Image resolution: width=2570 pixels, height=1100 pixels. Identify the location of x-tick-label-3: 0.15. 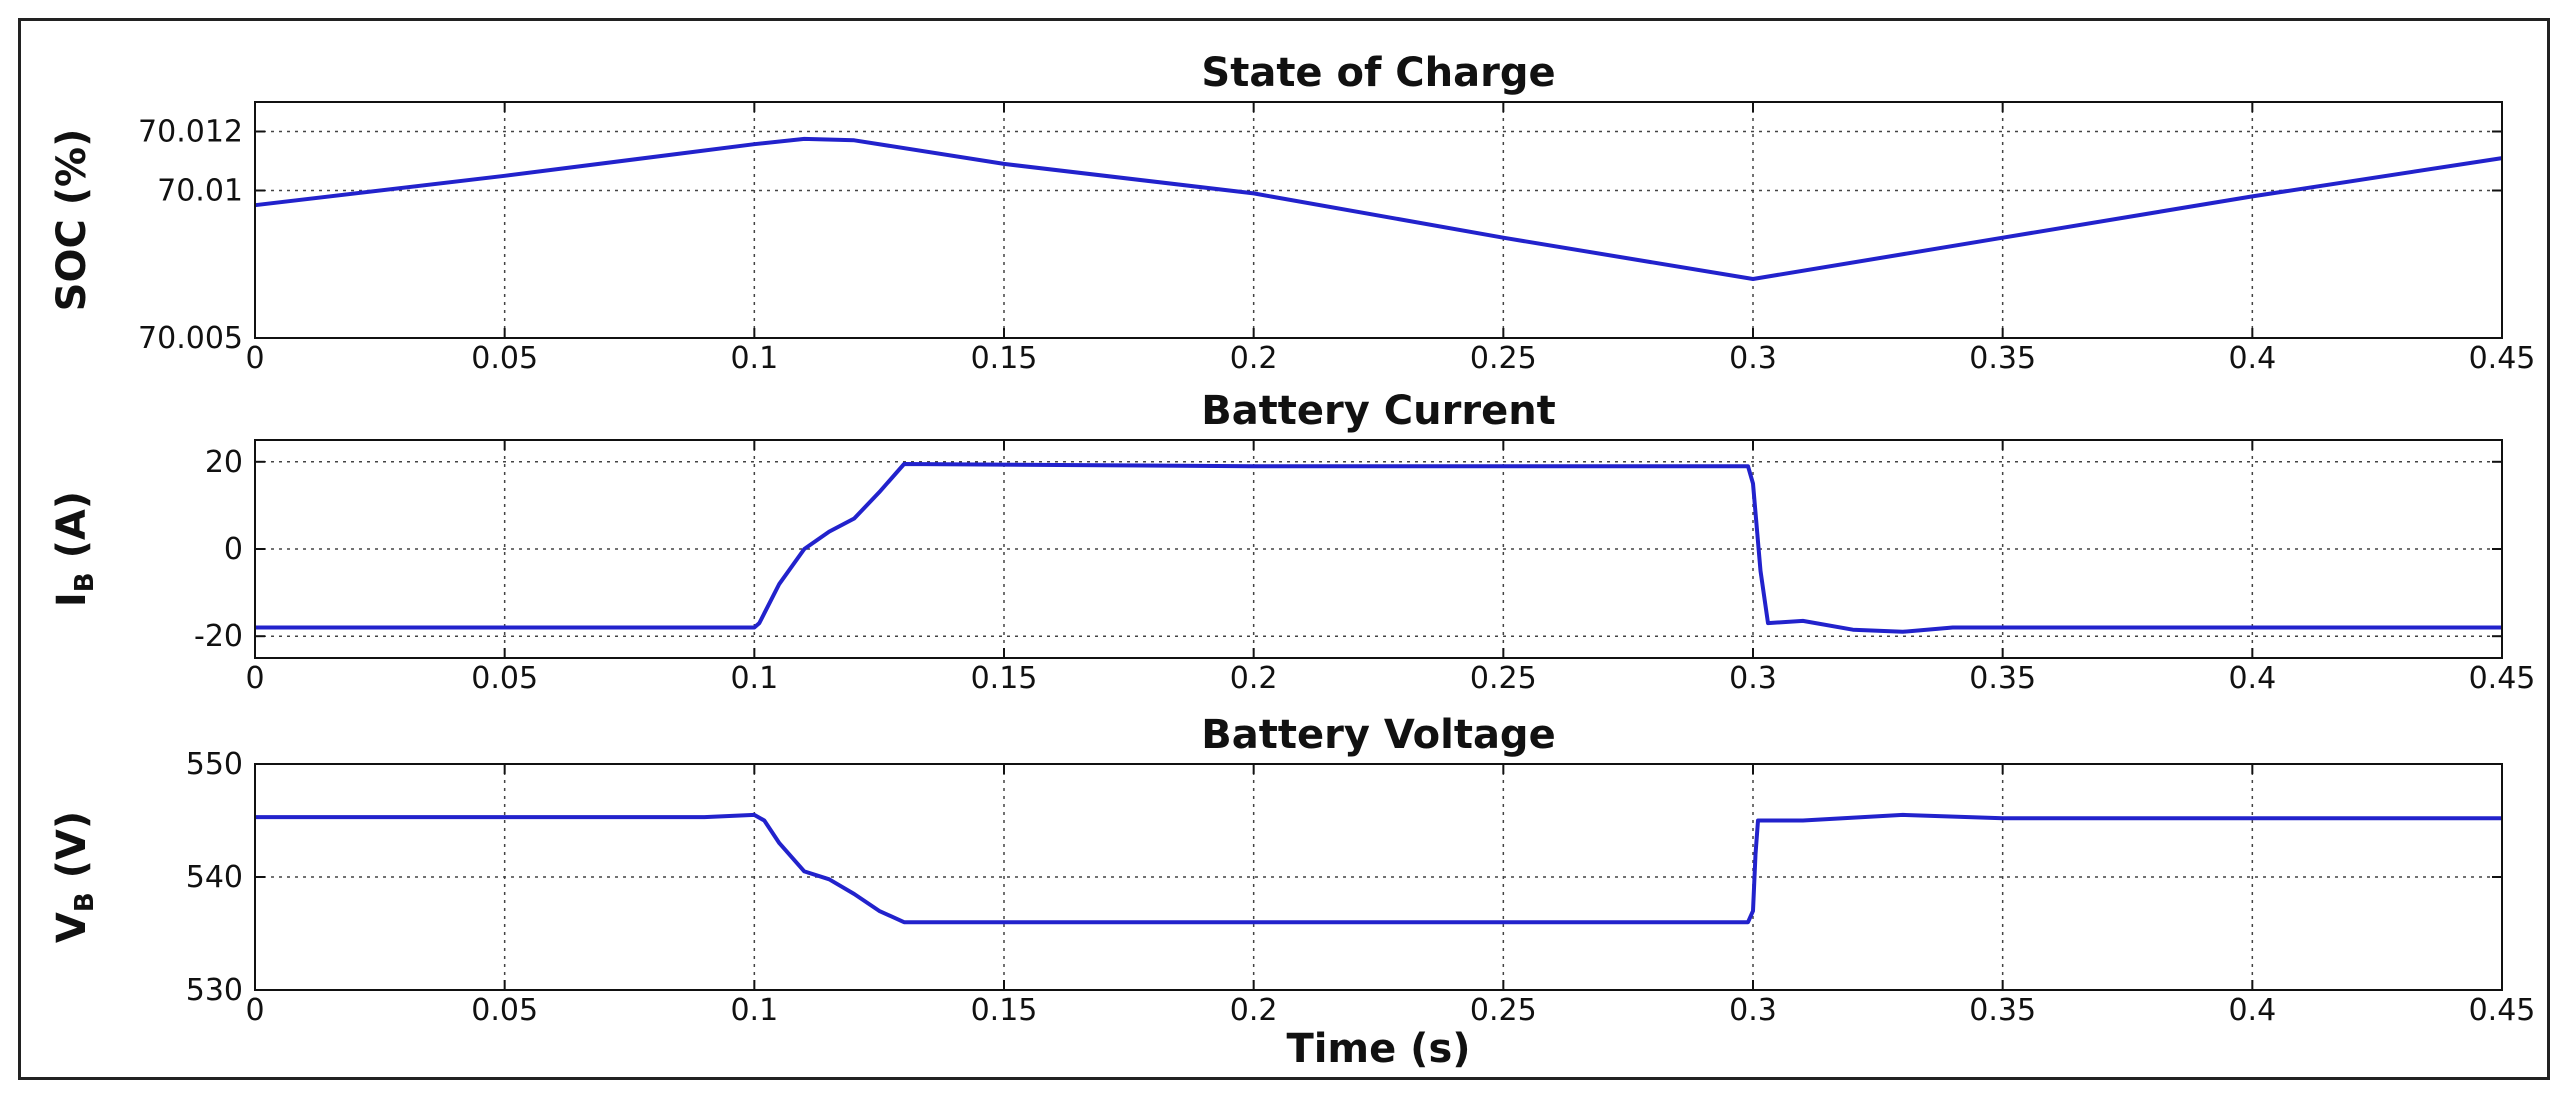
(1004, 1010).